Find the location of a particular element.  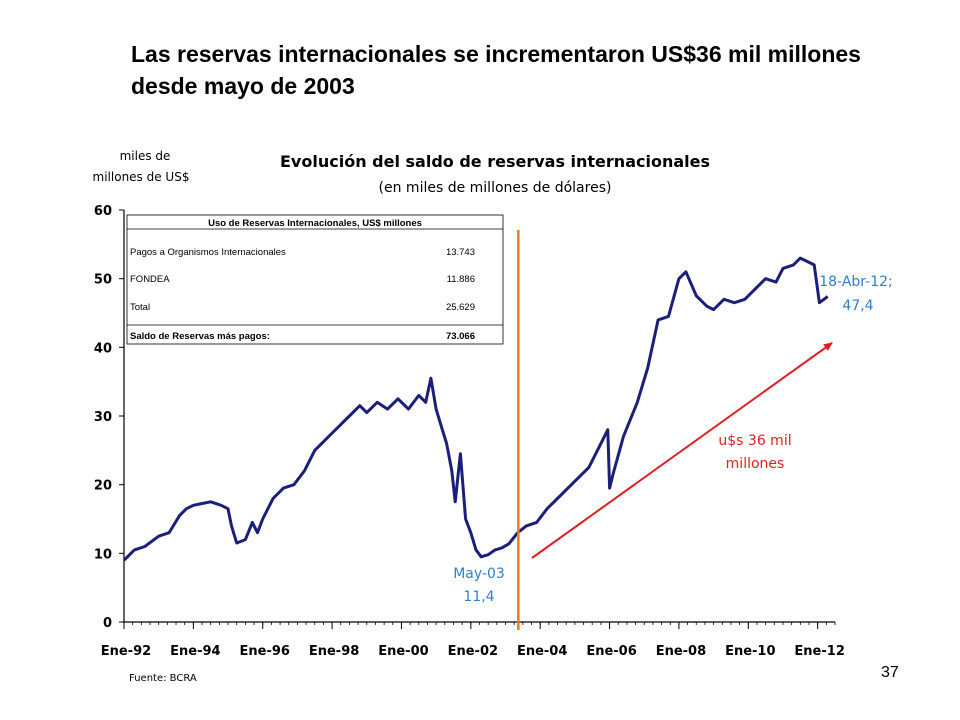

y-tick-label: 50 is located at coordinates (103, 280).